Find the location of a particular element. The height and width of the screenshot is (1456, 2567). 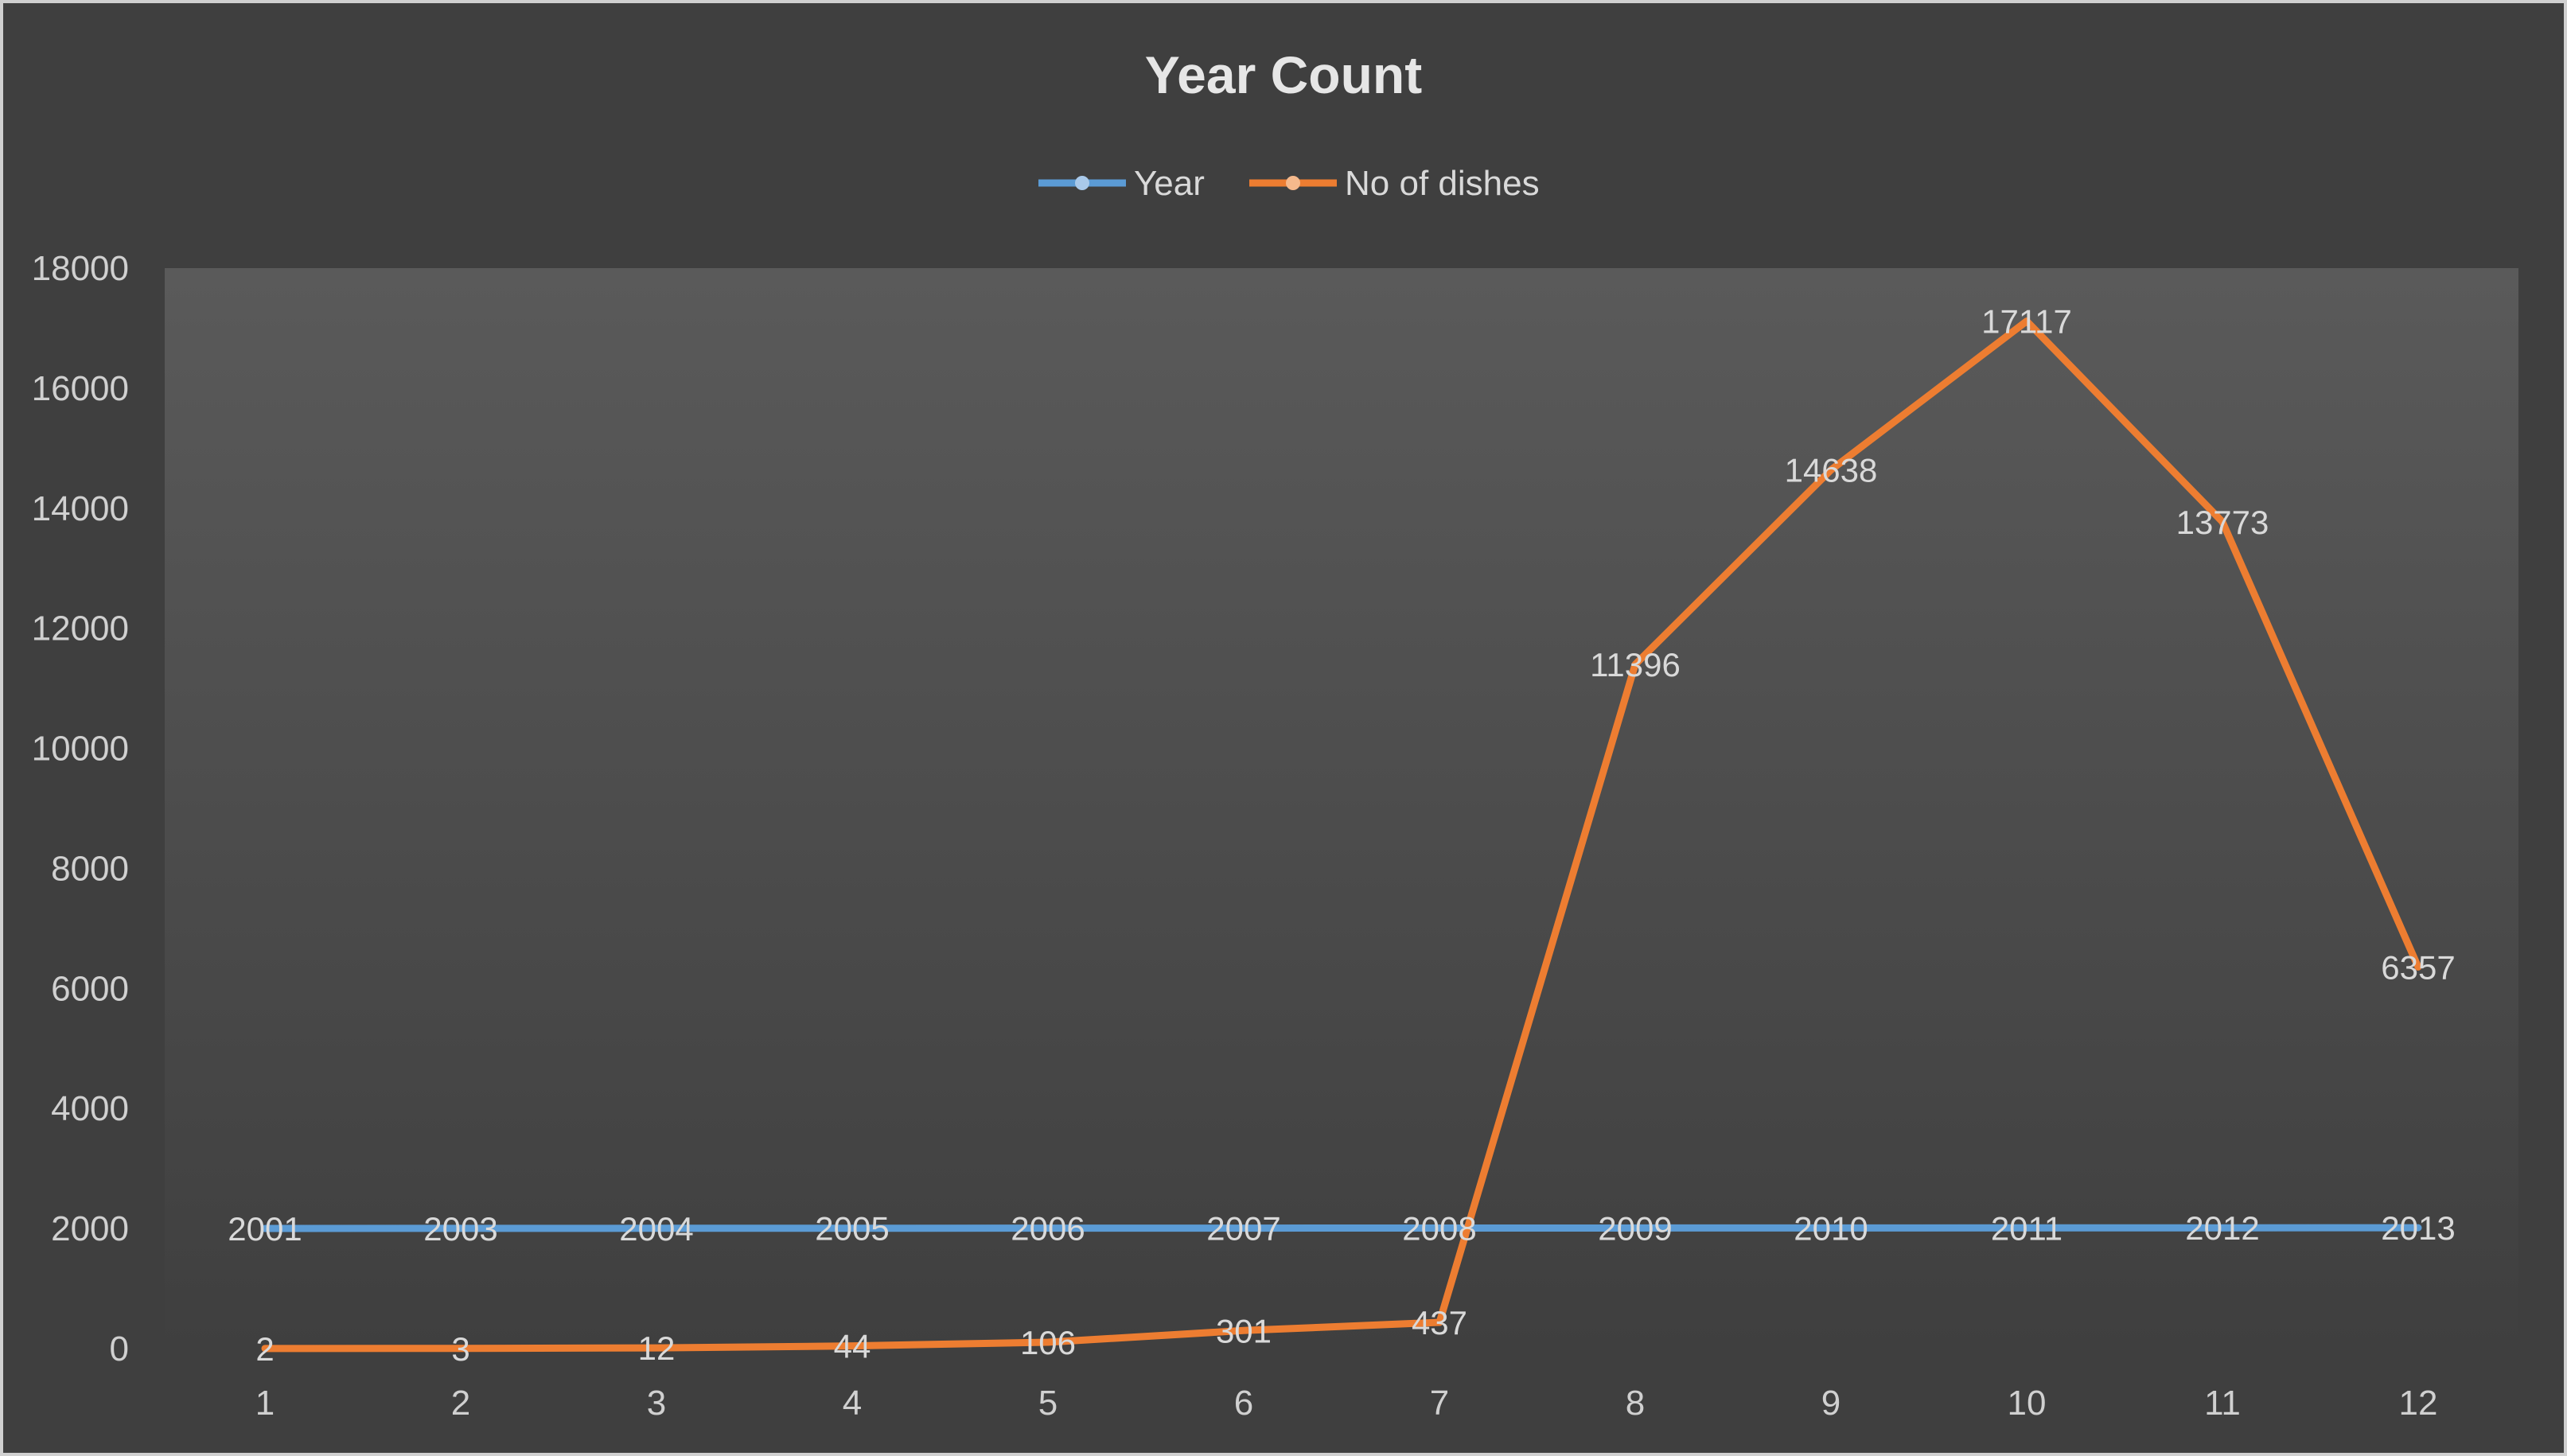

y-tick-label: 10000 is located at coordinates (81, 749).